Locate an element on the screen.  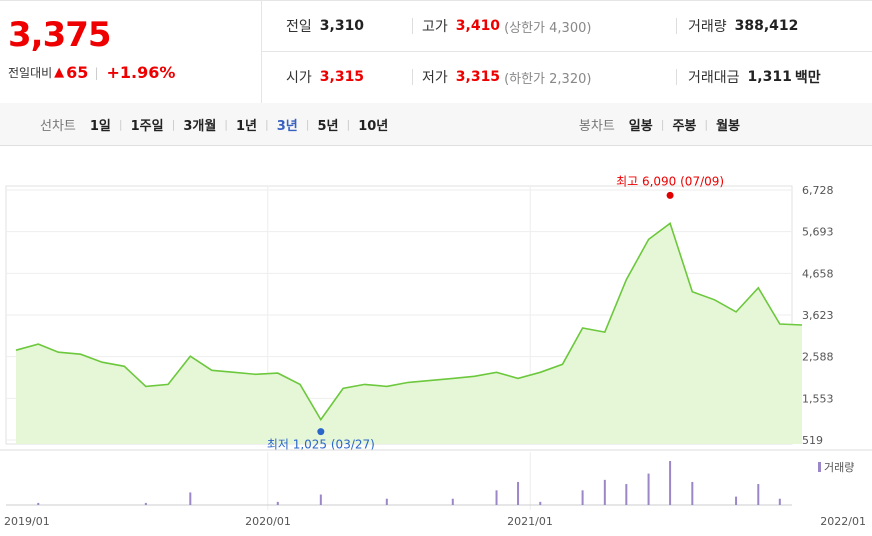
y-tick-label: 1,553 is located at coordinates (818, 398).